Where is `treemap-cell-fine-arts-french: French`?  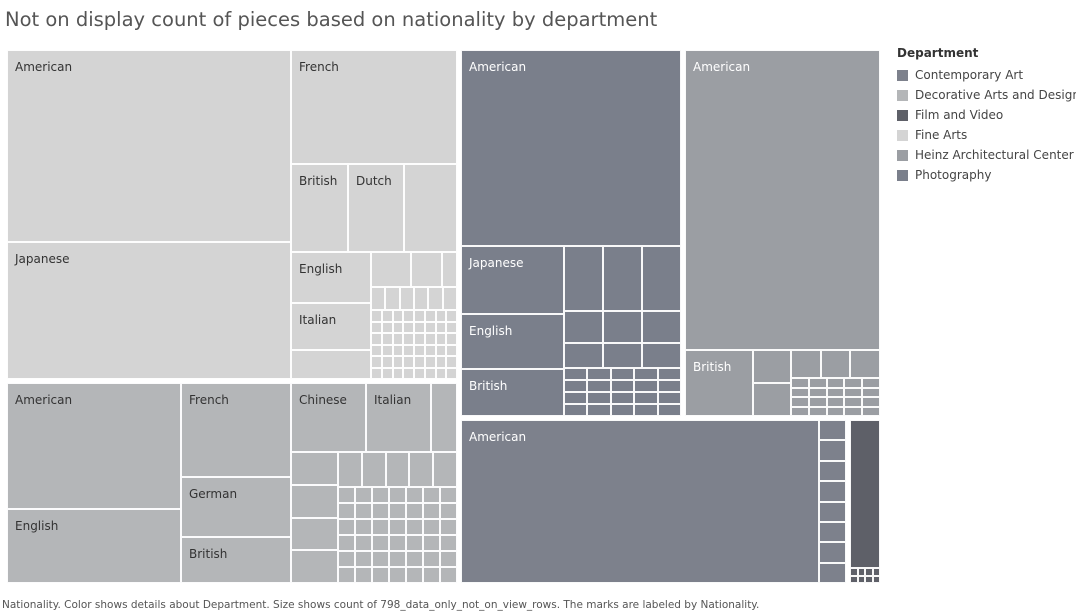 treemap-cell-fine-arts-french: French is located at coordinates (374, 107).